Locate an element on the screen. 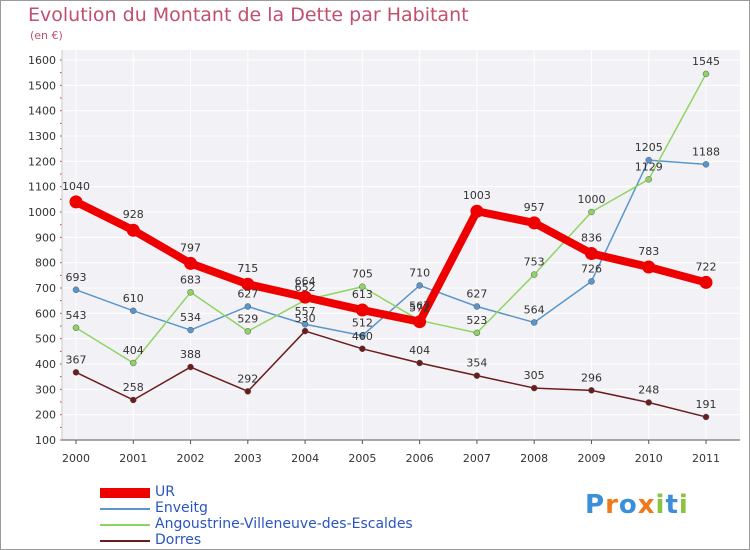 The width and height of the screenshot is (750, 550). legend-label: Dorres is located at coordinates (178, 540).